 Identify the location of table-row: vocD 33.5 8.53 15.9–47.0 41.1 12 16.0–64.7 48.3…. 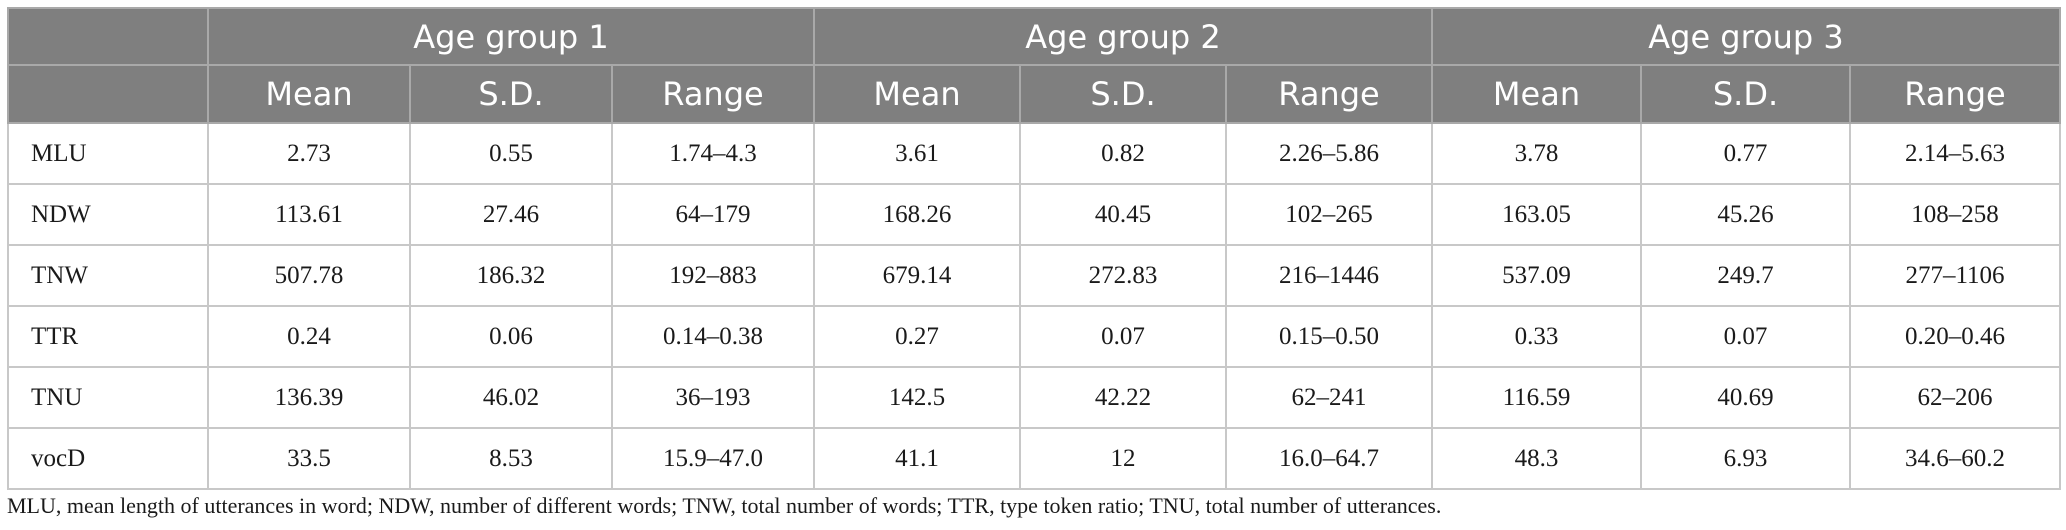
(1034, 458).